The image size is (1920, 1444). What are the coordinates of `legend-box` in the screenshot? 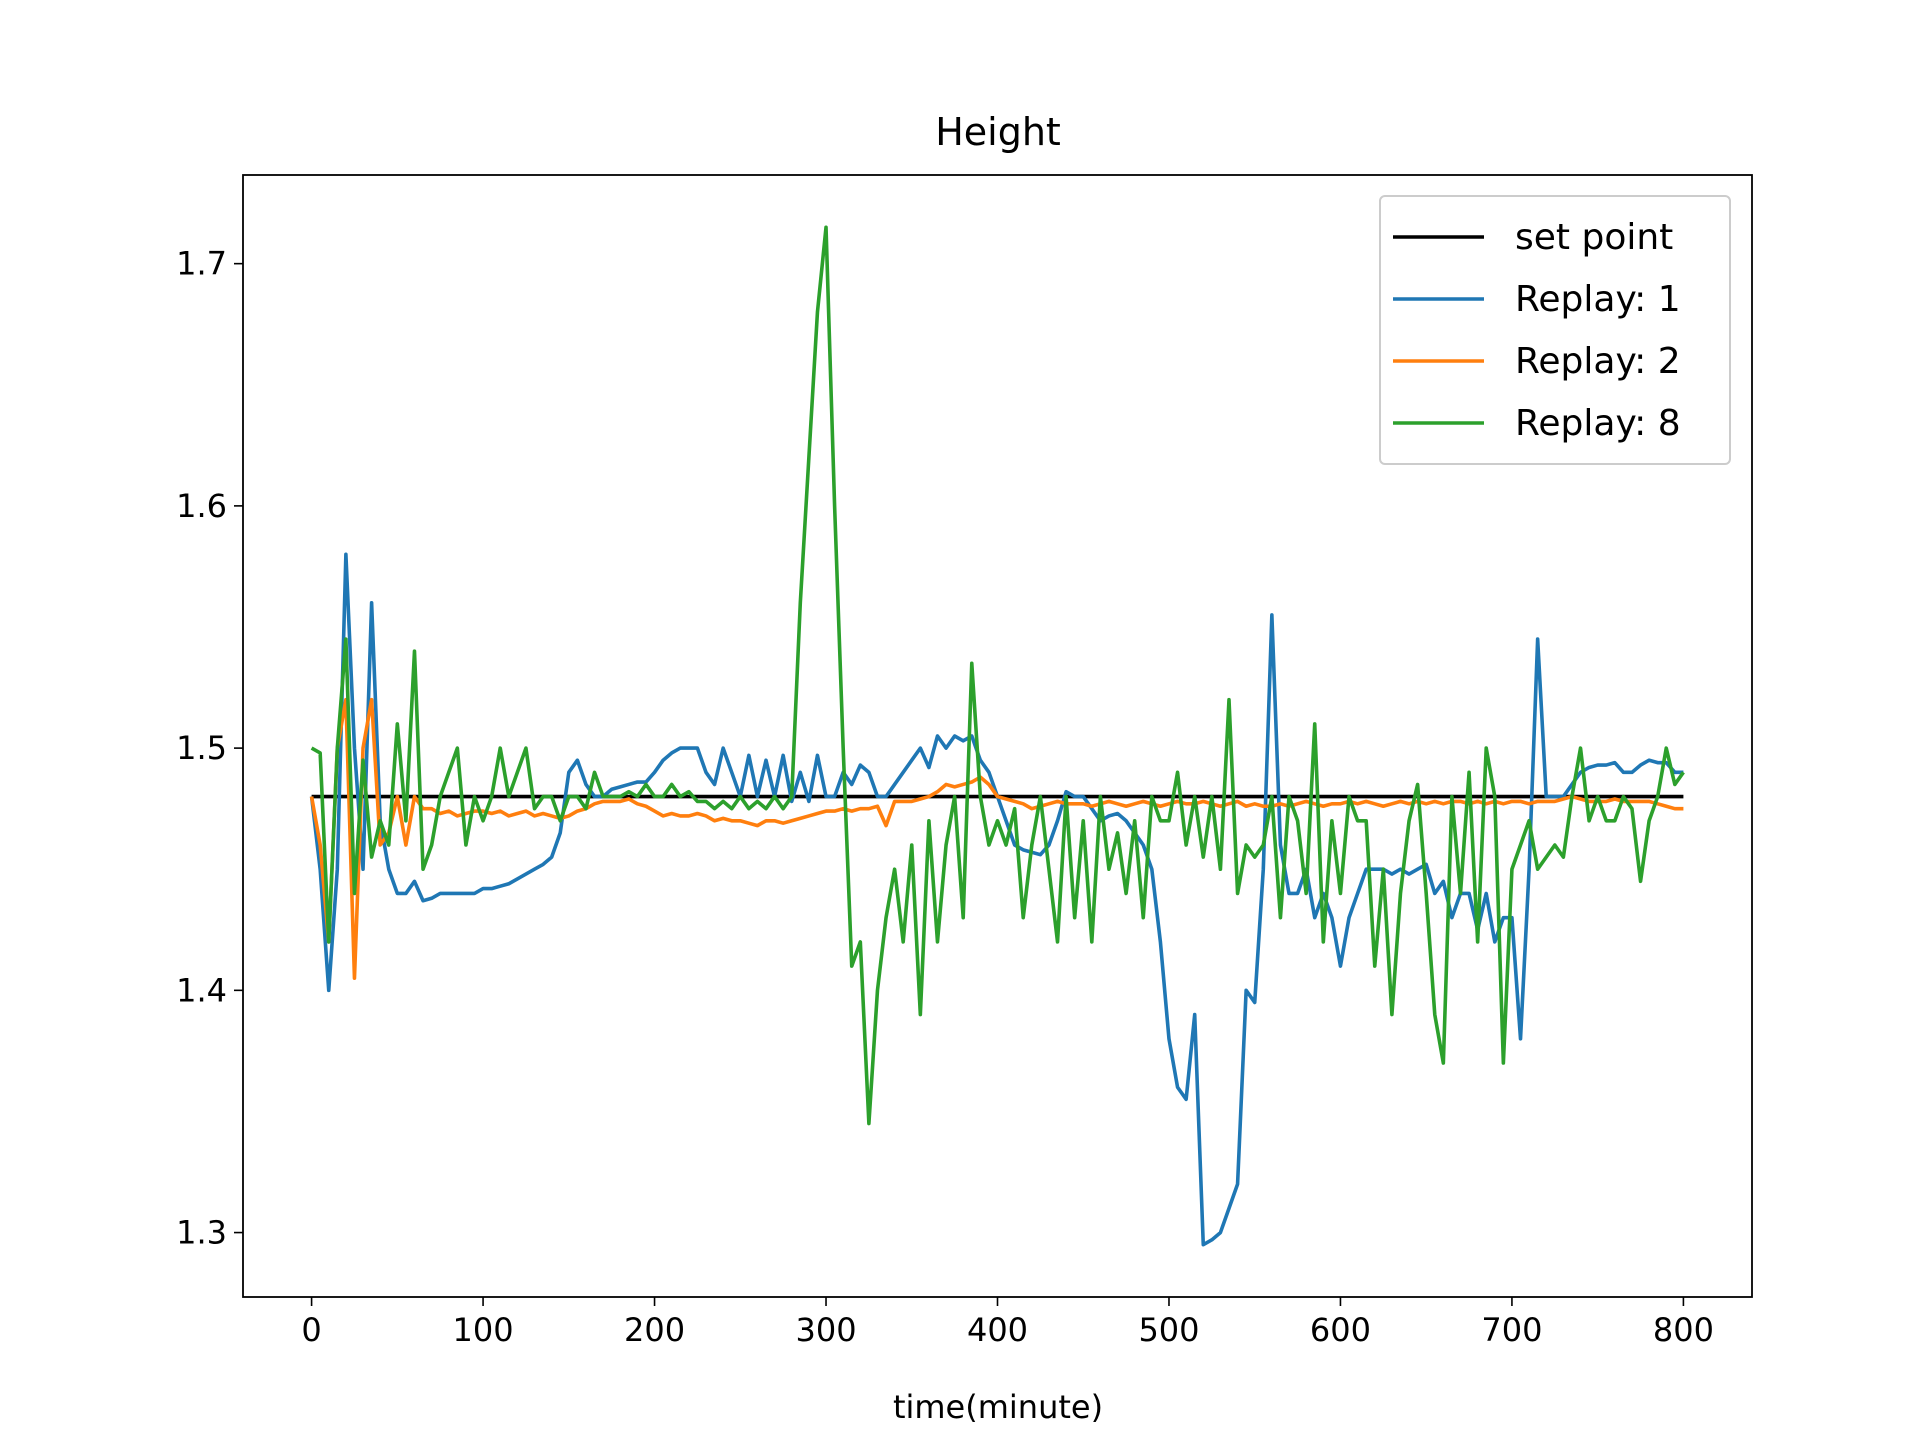 It's located at (1555, 330).